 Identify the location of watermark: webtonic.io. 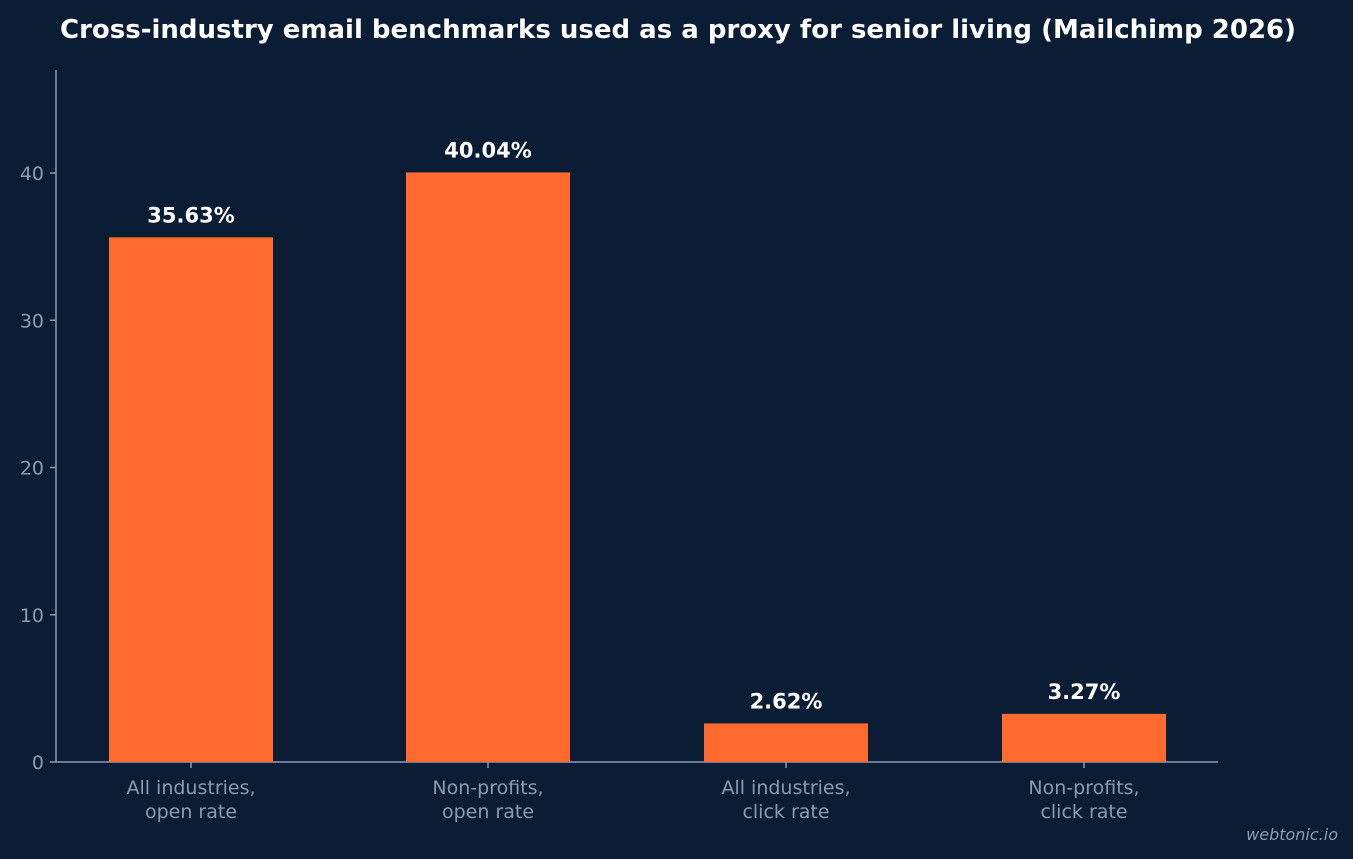
(1292, 834).